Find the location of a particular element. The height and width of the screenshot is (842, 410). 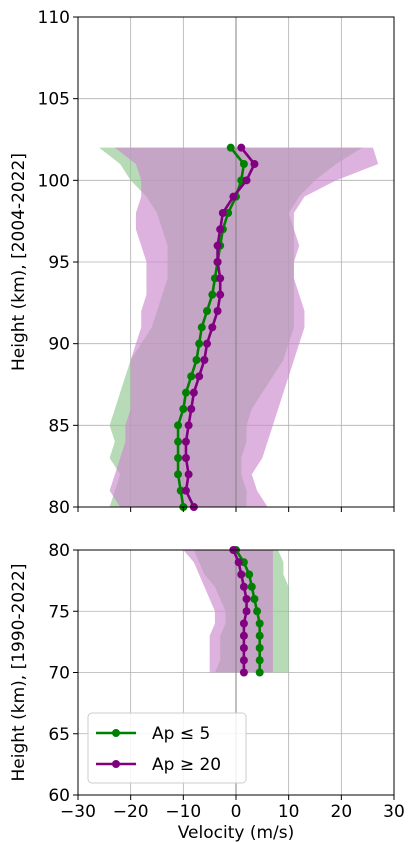

y-tick-label-3: 95 is located at coordinates (59, 263).